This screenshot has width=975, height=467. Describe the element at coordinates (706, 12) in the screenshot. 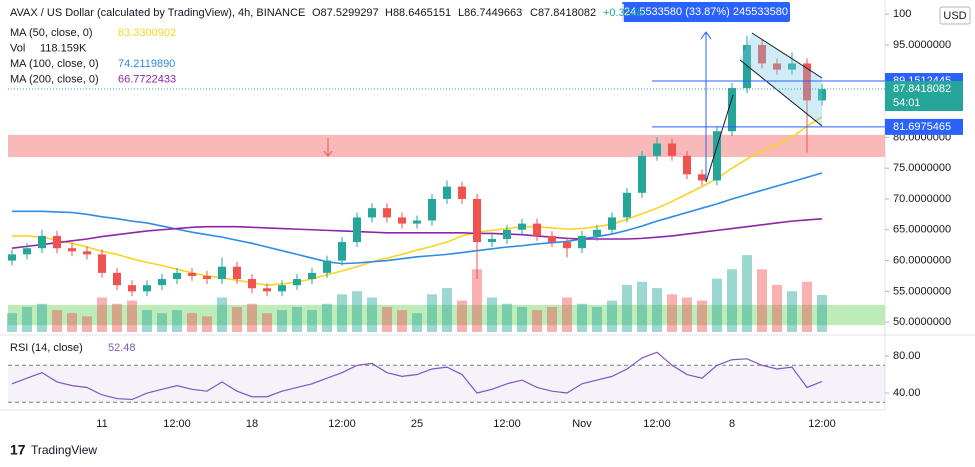

I see `measure-label: 24.5533580 (33.87%) 245533580` at that location.